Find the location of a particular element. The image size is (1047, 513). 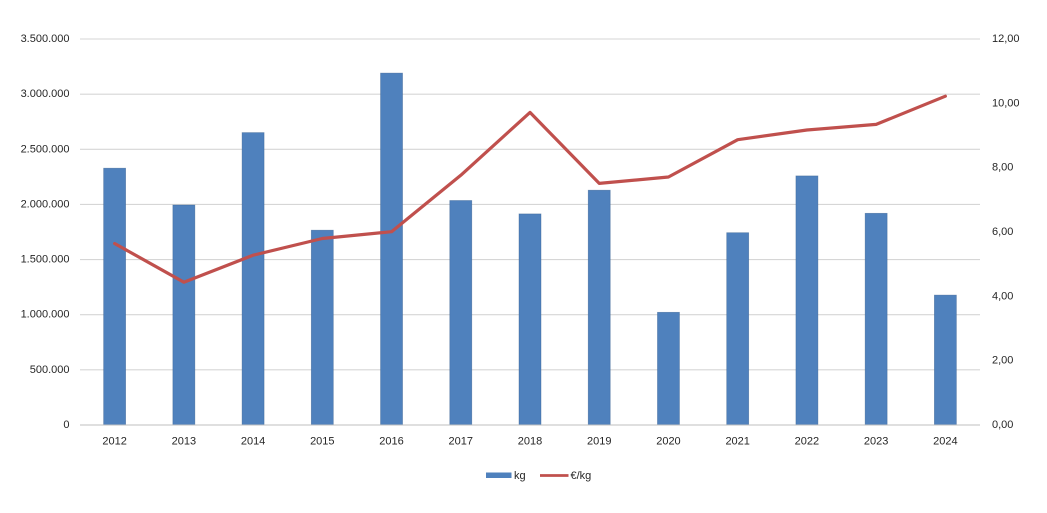

svg-text: 2018 is located at coordinates (530, 442).